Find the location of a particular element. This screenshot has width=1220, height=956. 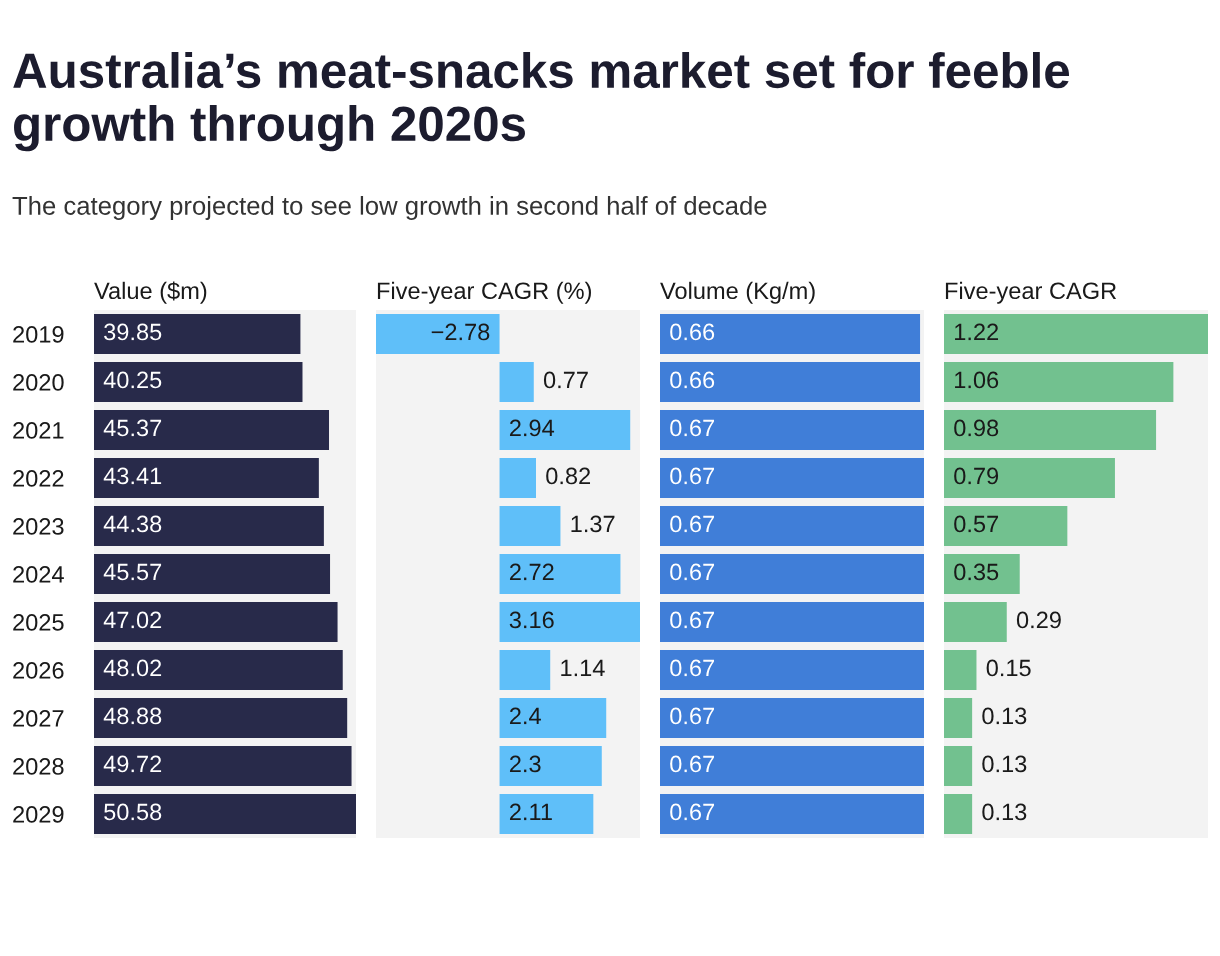

y-tick-label: 2022 is located at coordinates (38, 478).